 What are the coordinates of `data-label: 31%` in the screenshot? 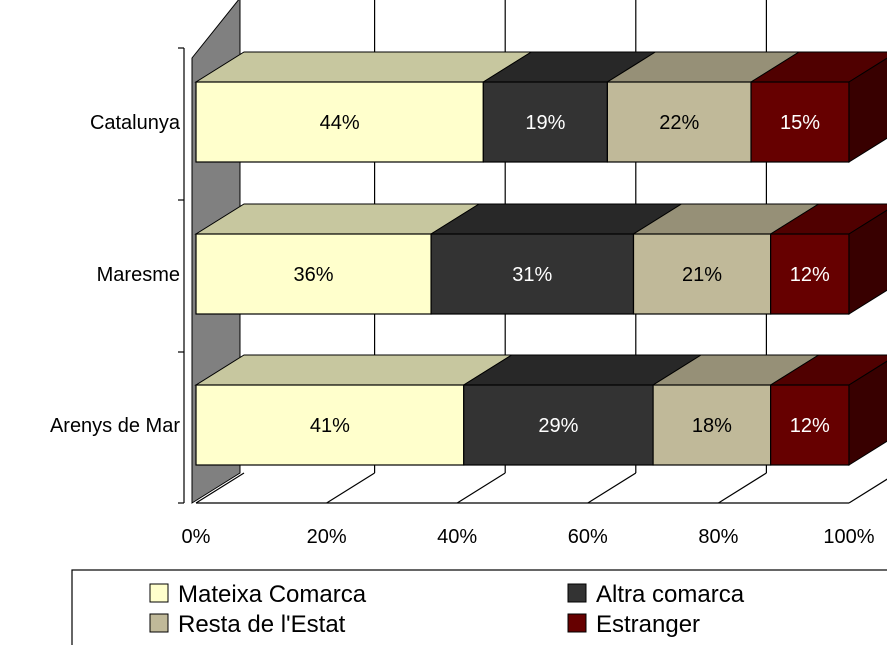 It's located at (532, 275).